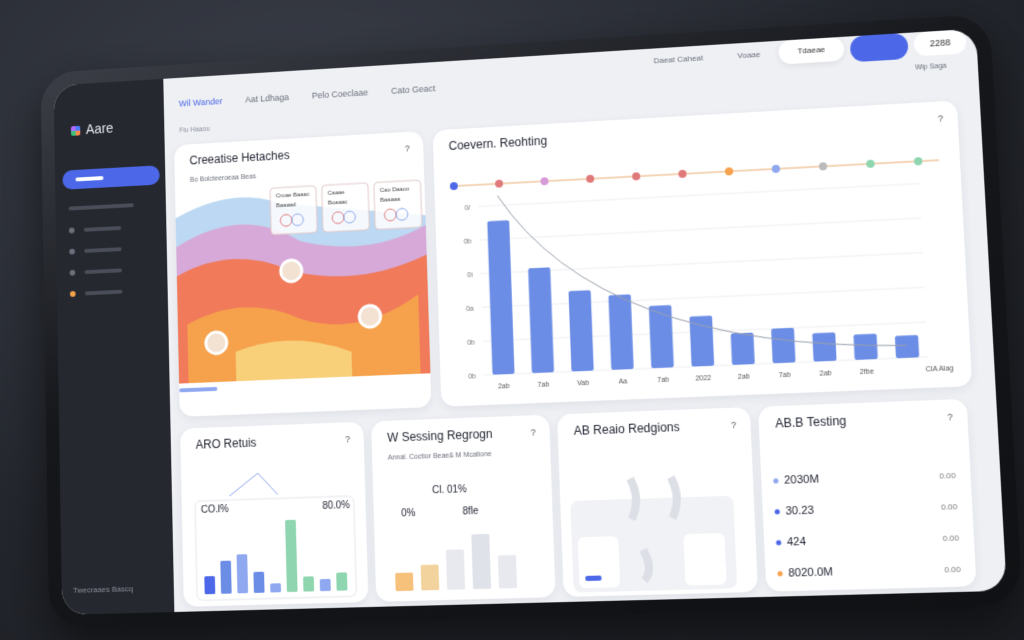 Image resolution: width=1024 pixels, height=640 pixels. Describe the element at coordinates (700, 229) in the screenshot. I see `grid-line` at that location.